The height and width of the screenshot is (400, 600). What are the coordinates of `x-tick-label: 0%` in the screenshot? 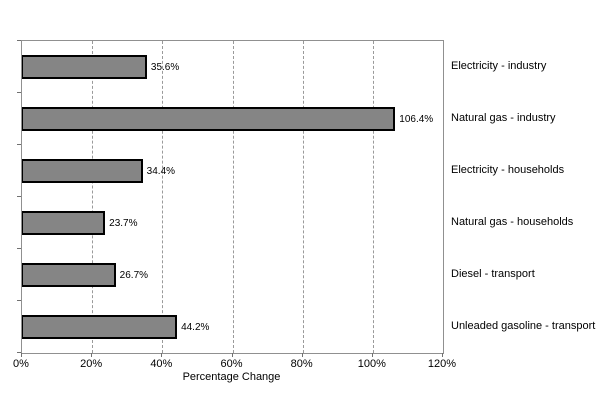 It's located at (21, 364).